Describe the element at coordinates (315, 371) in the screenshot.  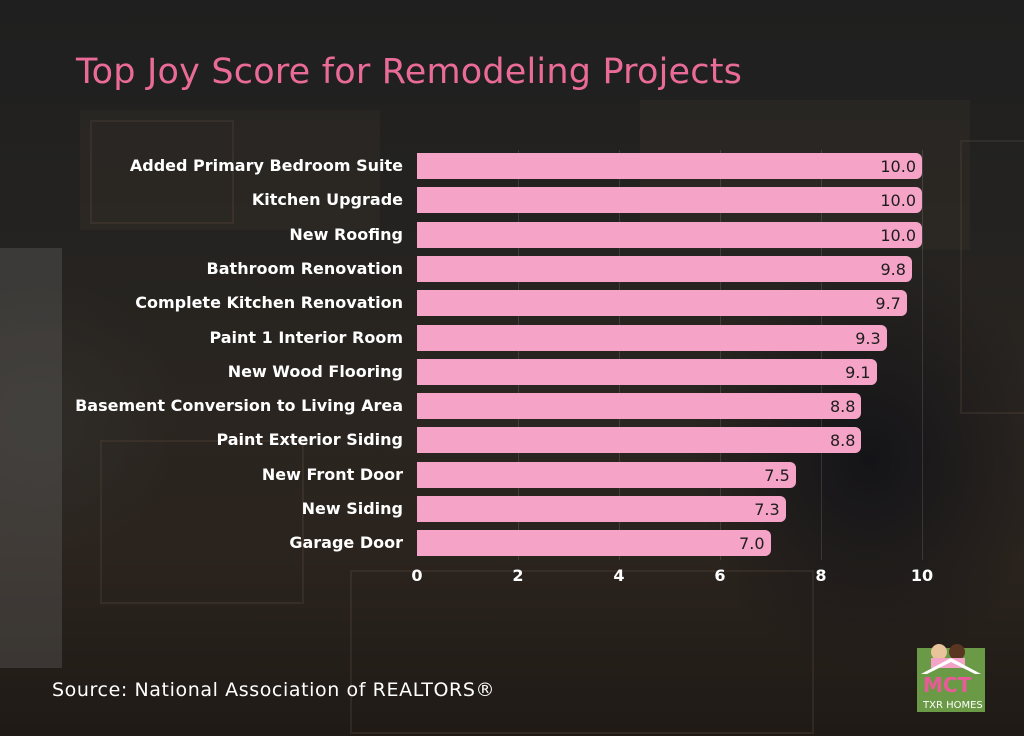
I see `bar-label: New Wood Flooring` at that location.